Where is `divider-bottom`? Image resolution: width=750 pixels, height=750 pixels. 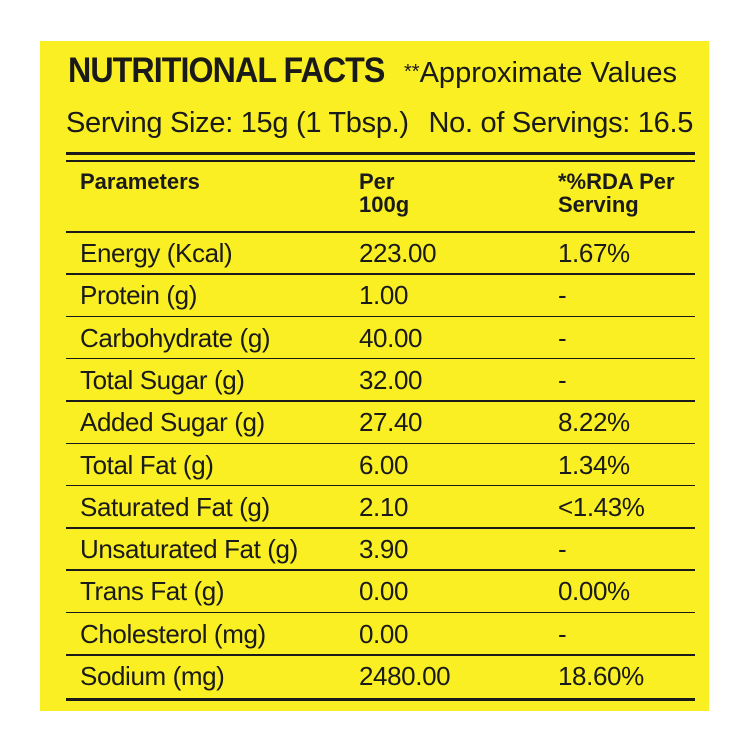
divider-bottom is located at coordinates (380, 700).